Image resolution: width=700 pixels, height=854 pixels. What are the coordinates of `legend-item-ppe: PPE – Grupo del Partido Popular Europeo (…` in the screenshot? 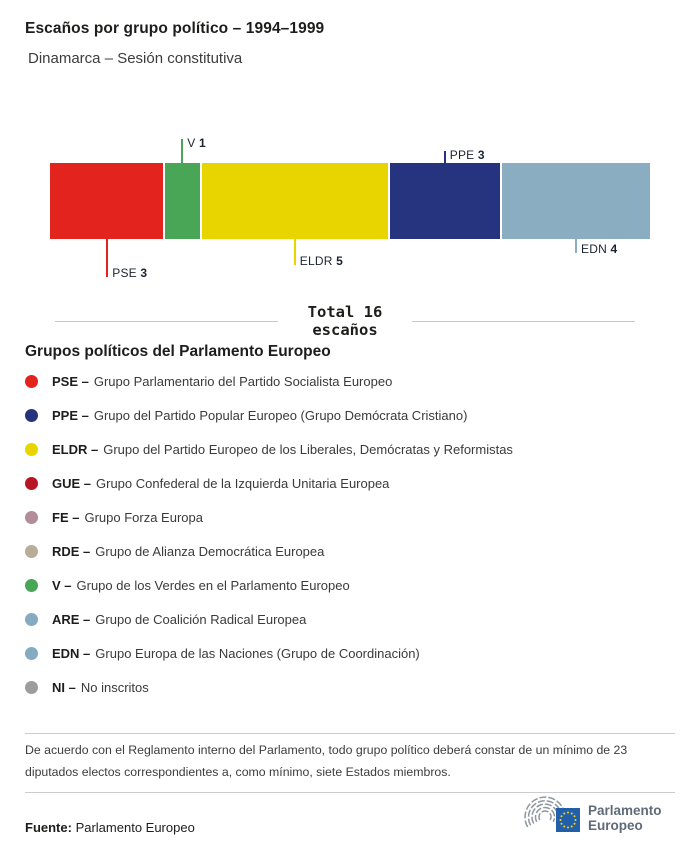 It's located at (355, 415).